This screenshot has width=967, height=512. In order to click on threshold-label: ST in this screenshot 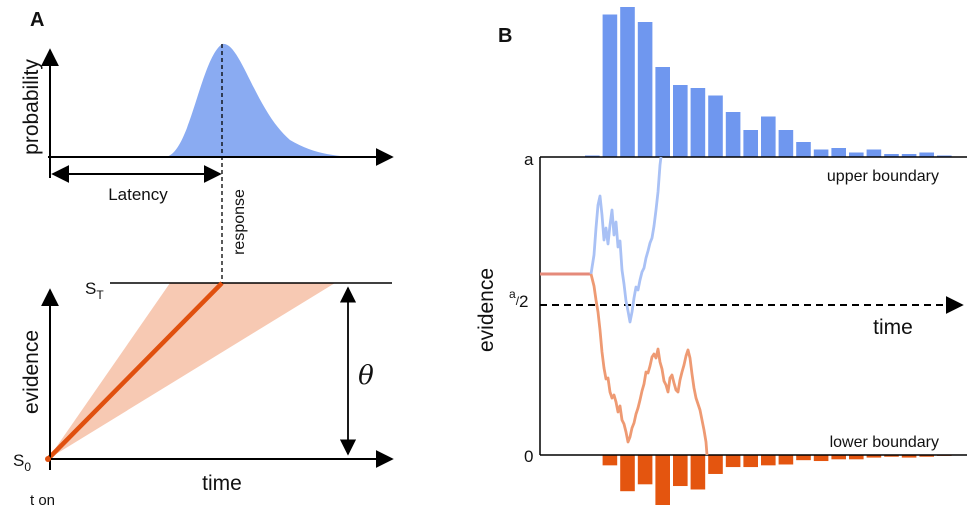, I will do `click(94, 290)`.